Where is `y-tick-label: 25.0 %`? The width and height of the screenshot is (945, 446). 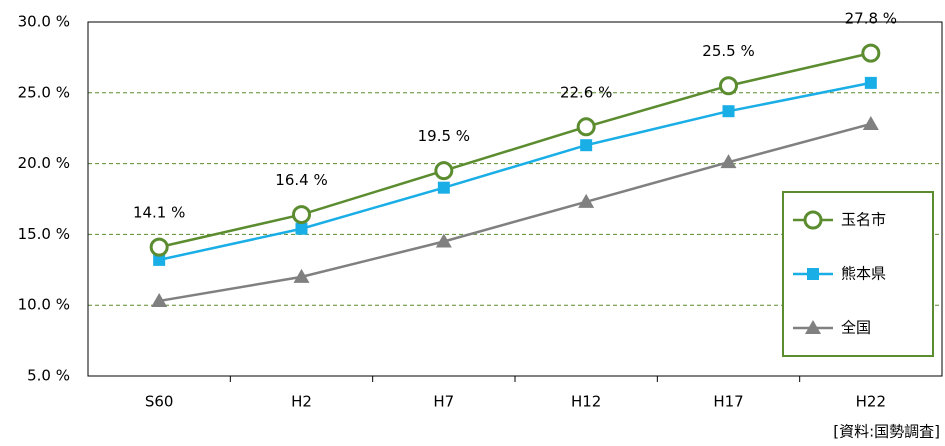
y-tick-label: 25.0 % is located at coordinates (44, 92).